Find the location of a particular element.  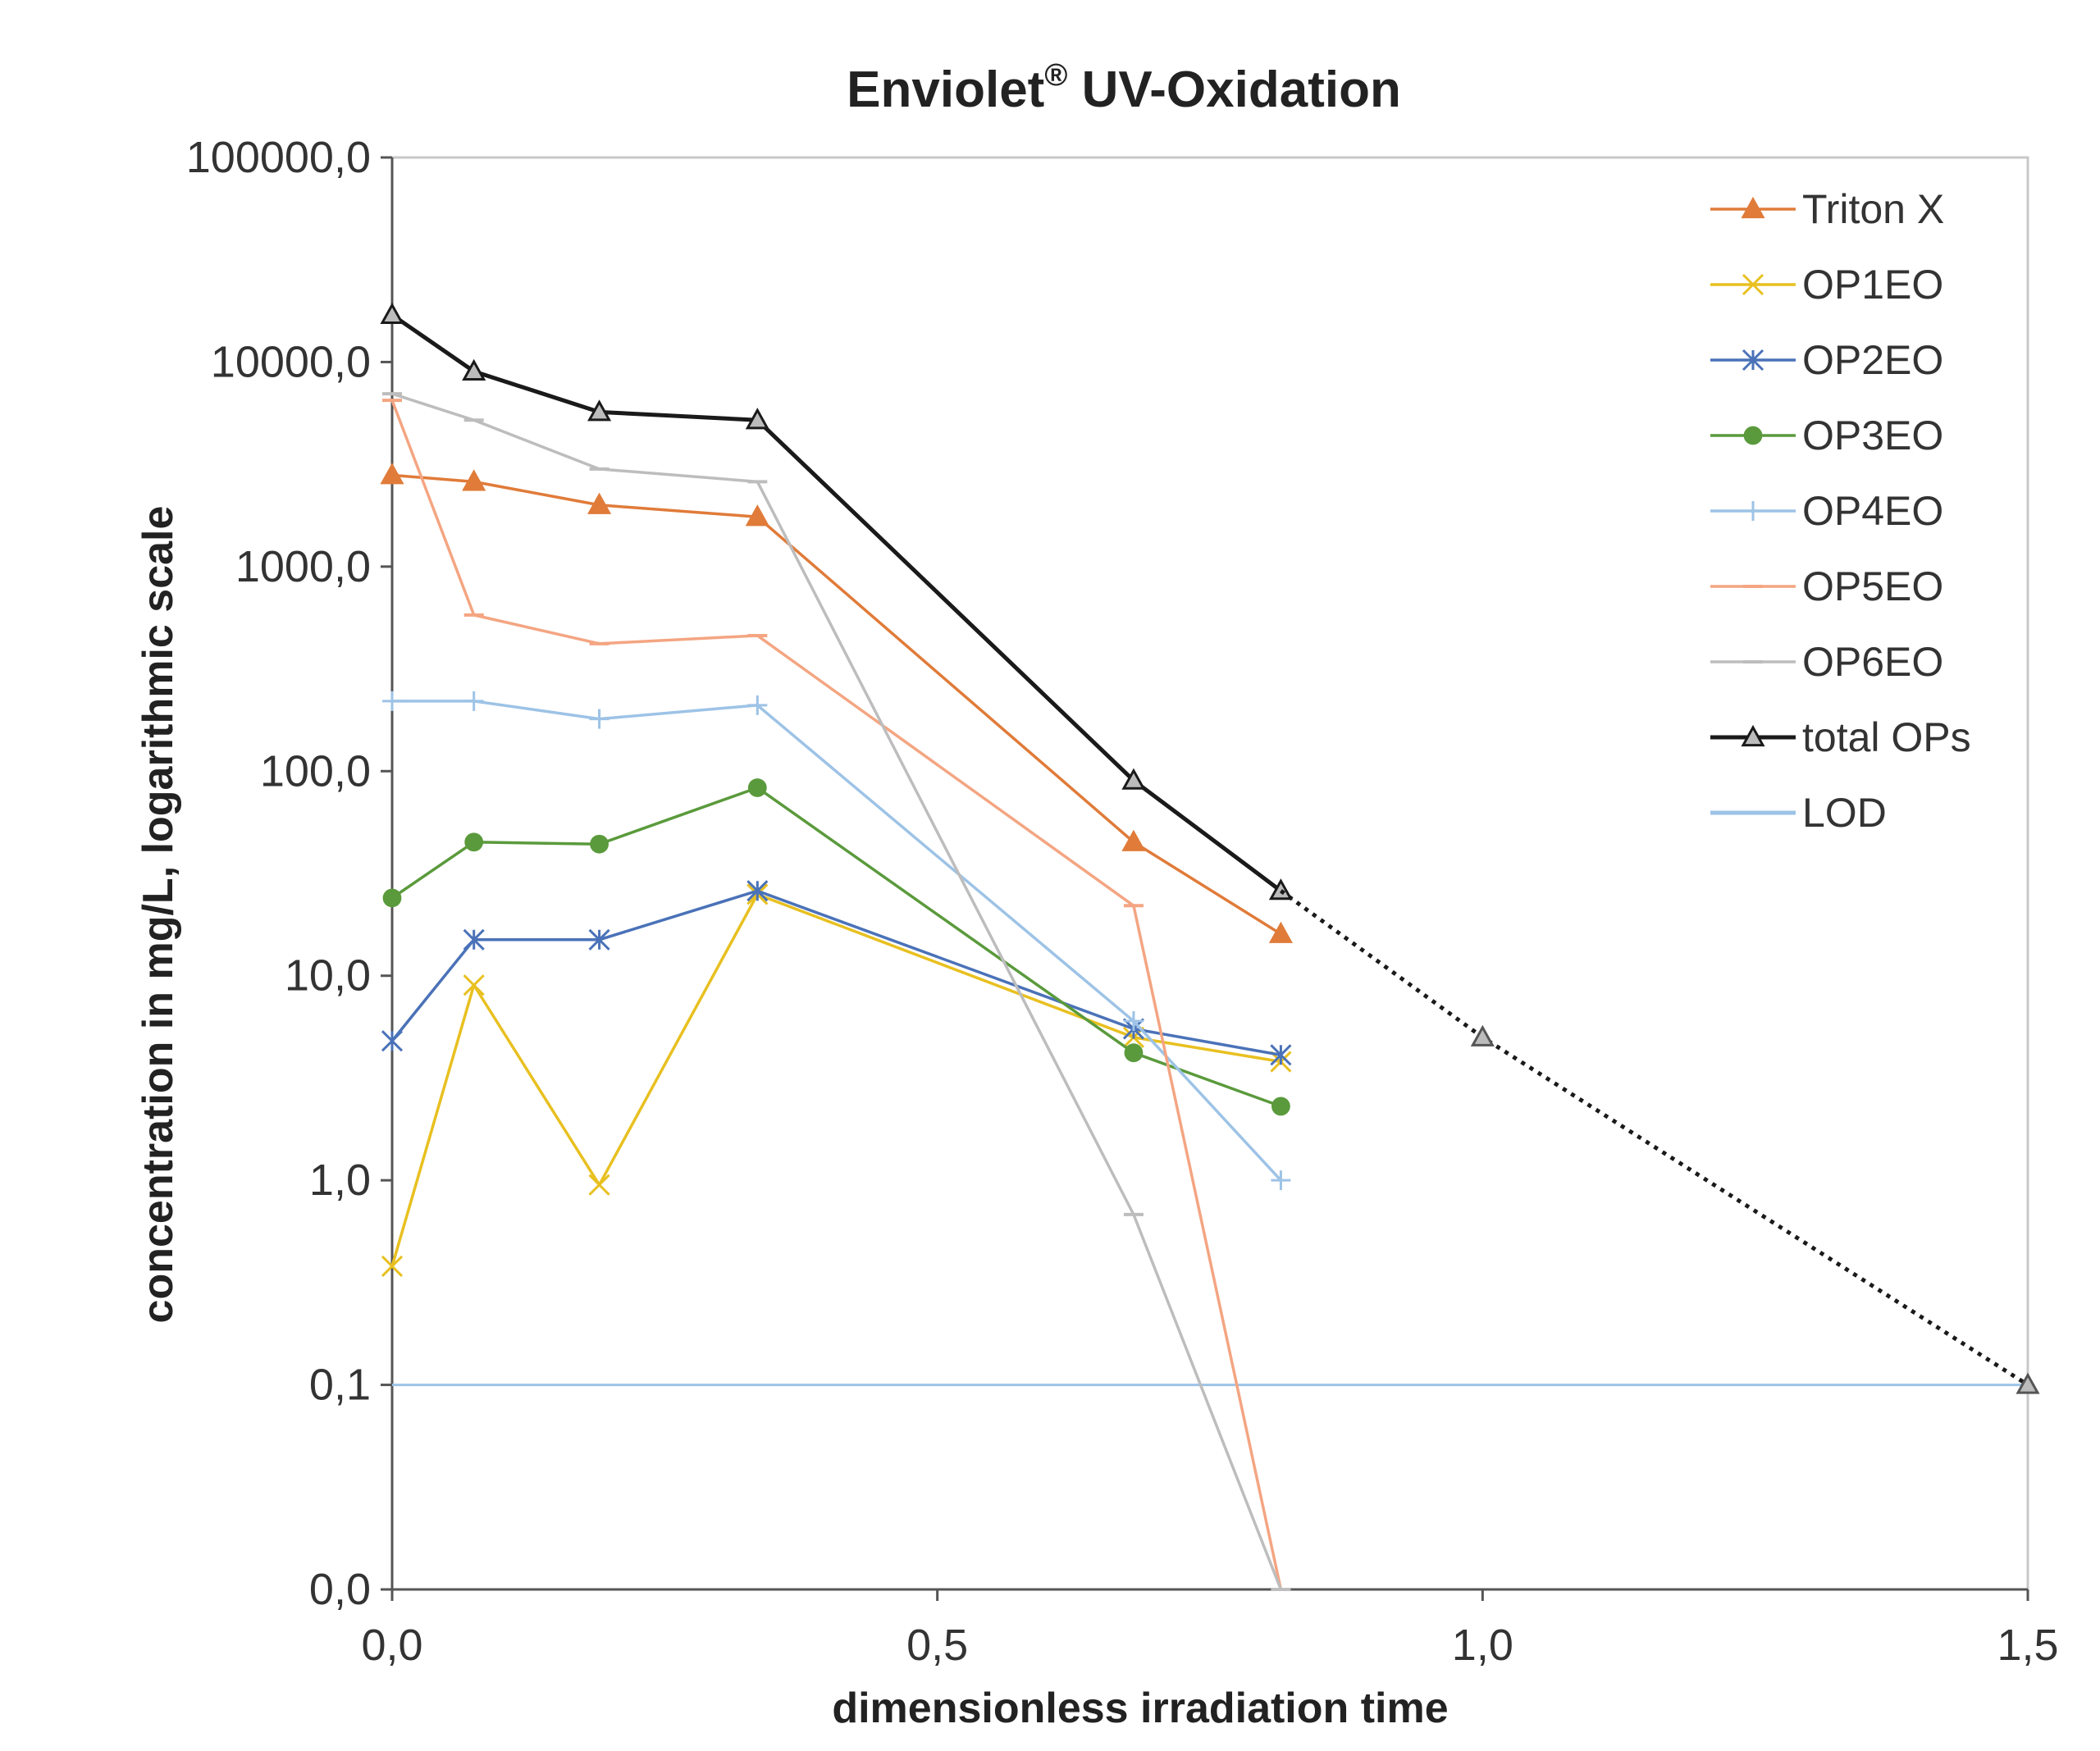

legend-label: OP1EO is located at coordinates (1873, 285).